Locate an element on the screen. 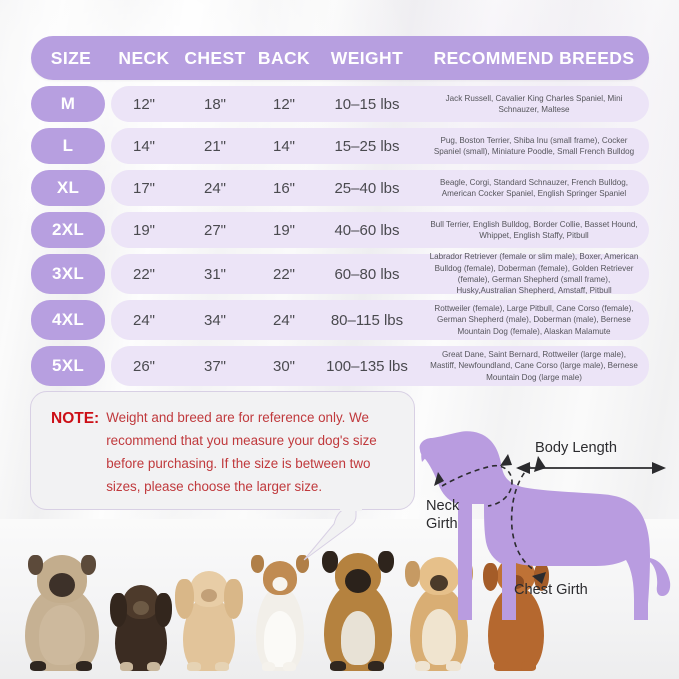  photo-dog-border-collie is located at coordinates (280, 613).